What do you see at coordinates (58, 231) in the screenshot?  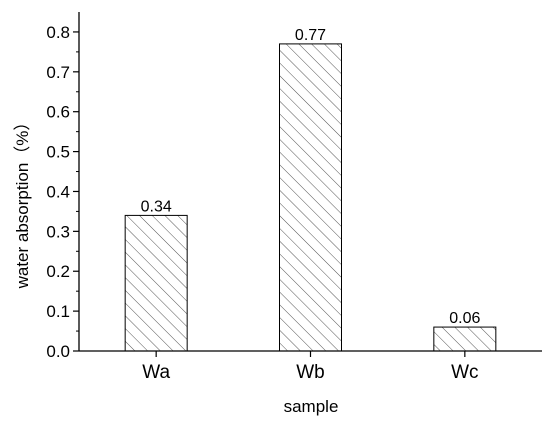 I see `y-tick-label: 0.3` at bounding box center [58, 231].